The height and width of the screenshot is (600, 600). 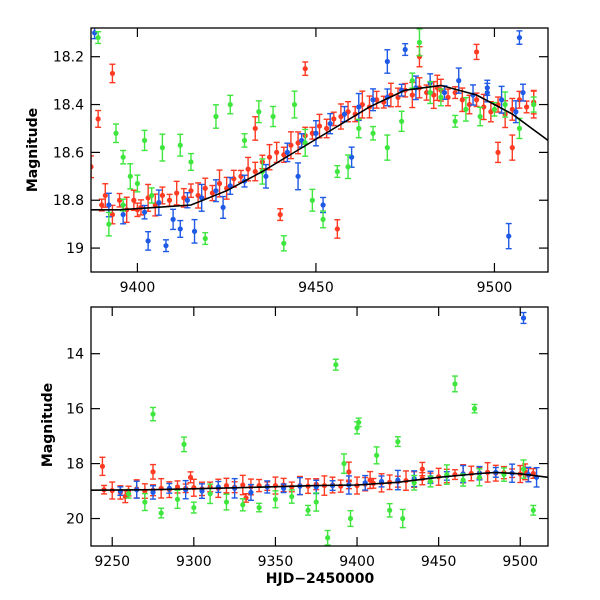 What do you see at coordinates (75, 355) in the screenshot?
I see `y-tick-label: 14` at bounding box center [75, 355].